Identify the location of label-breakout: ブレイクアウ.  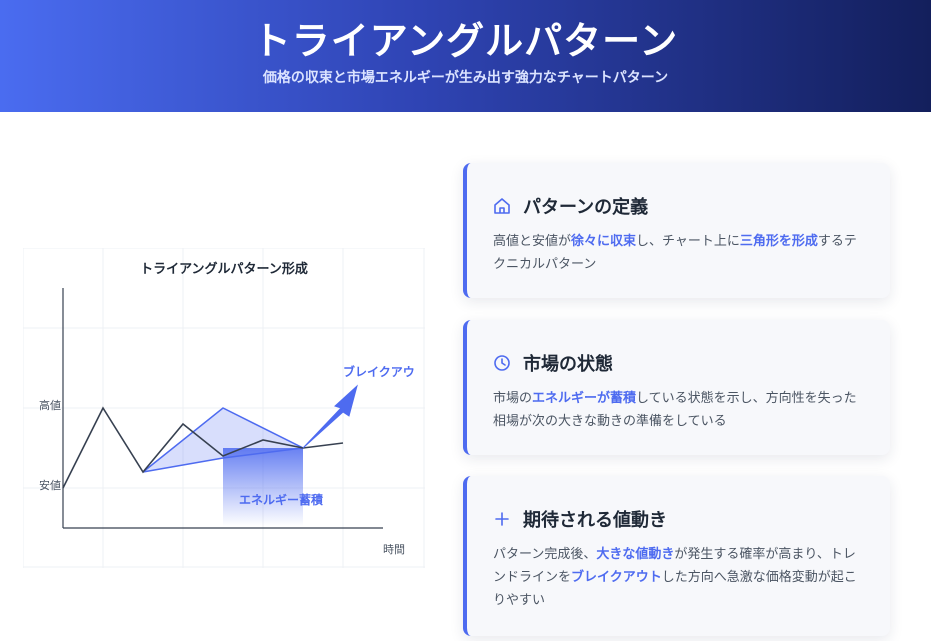
(379, 372).